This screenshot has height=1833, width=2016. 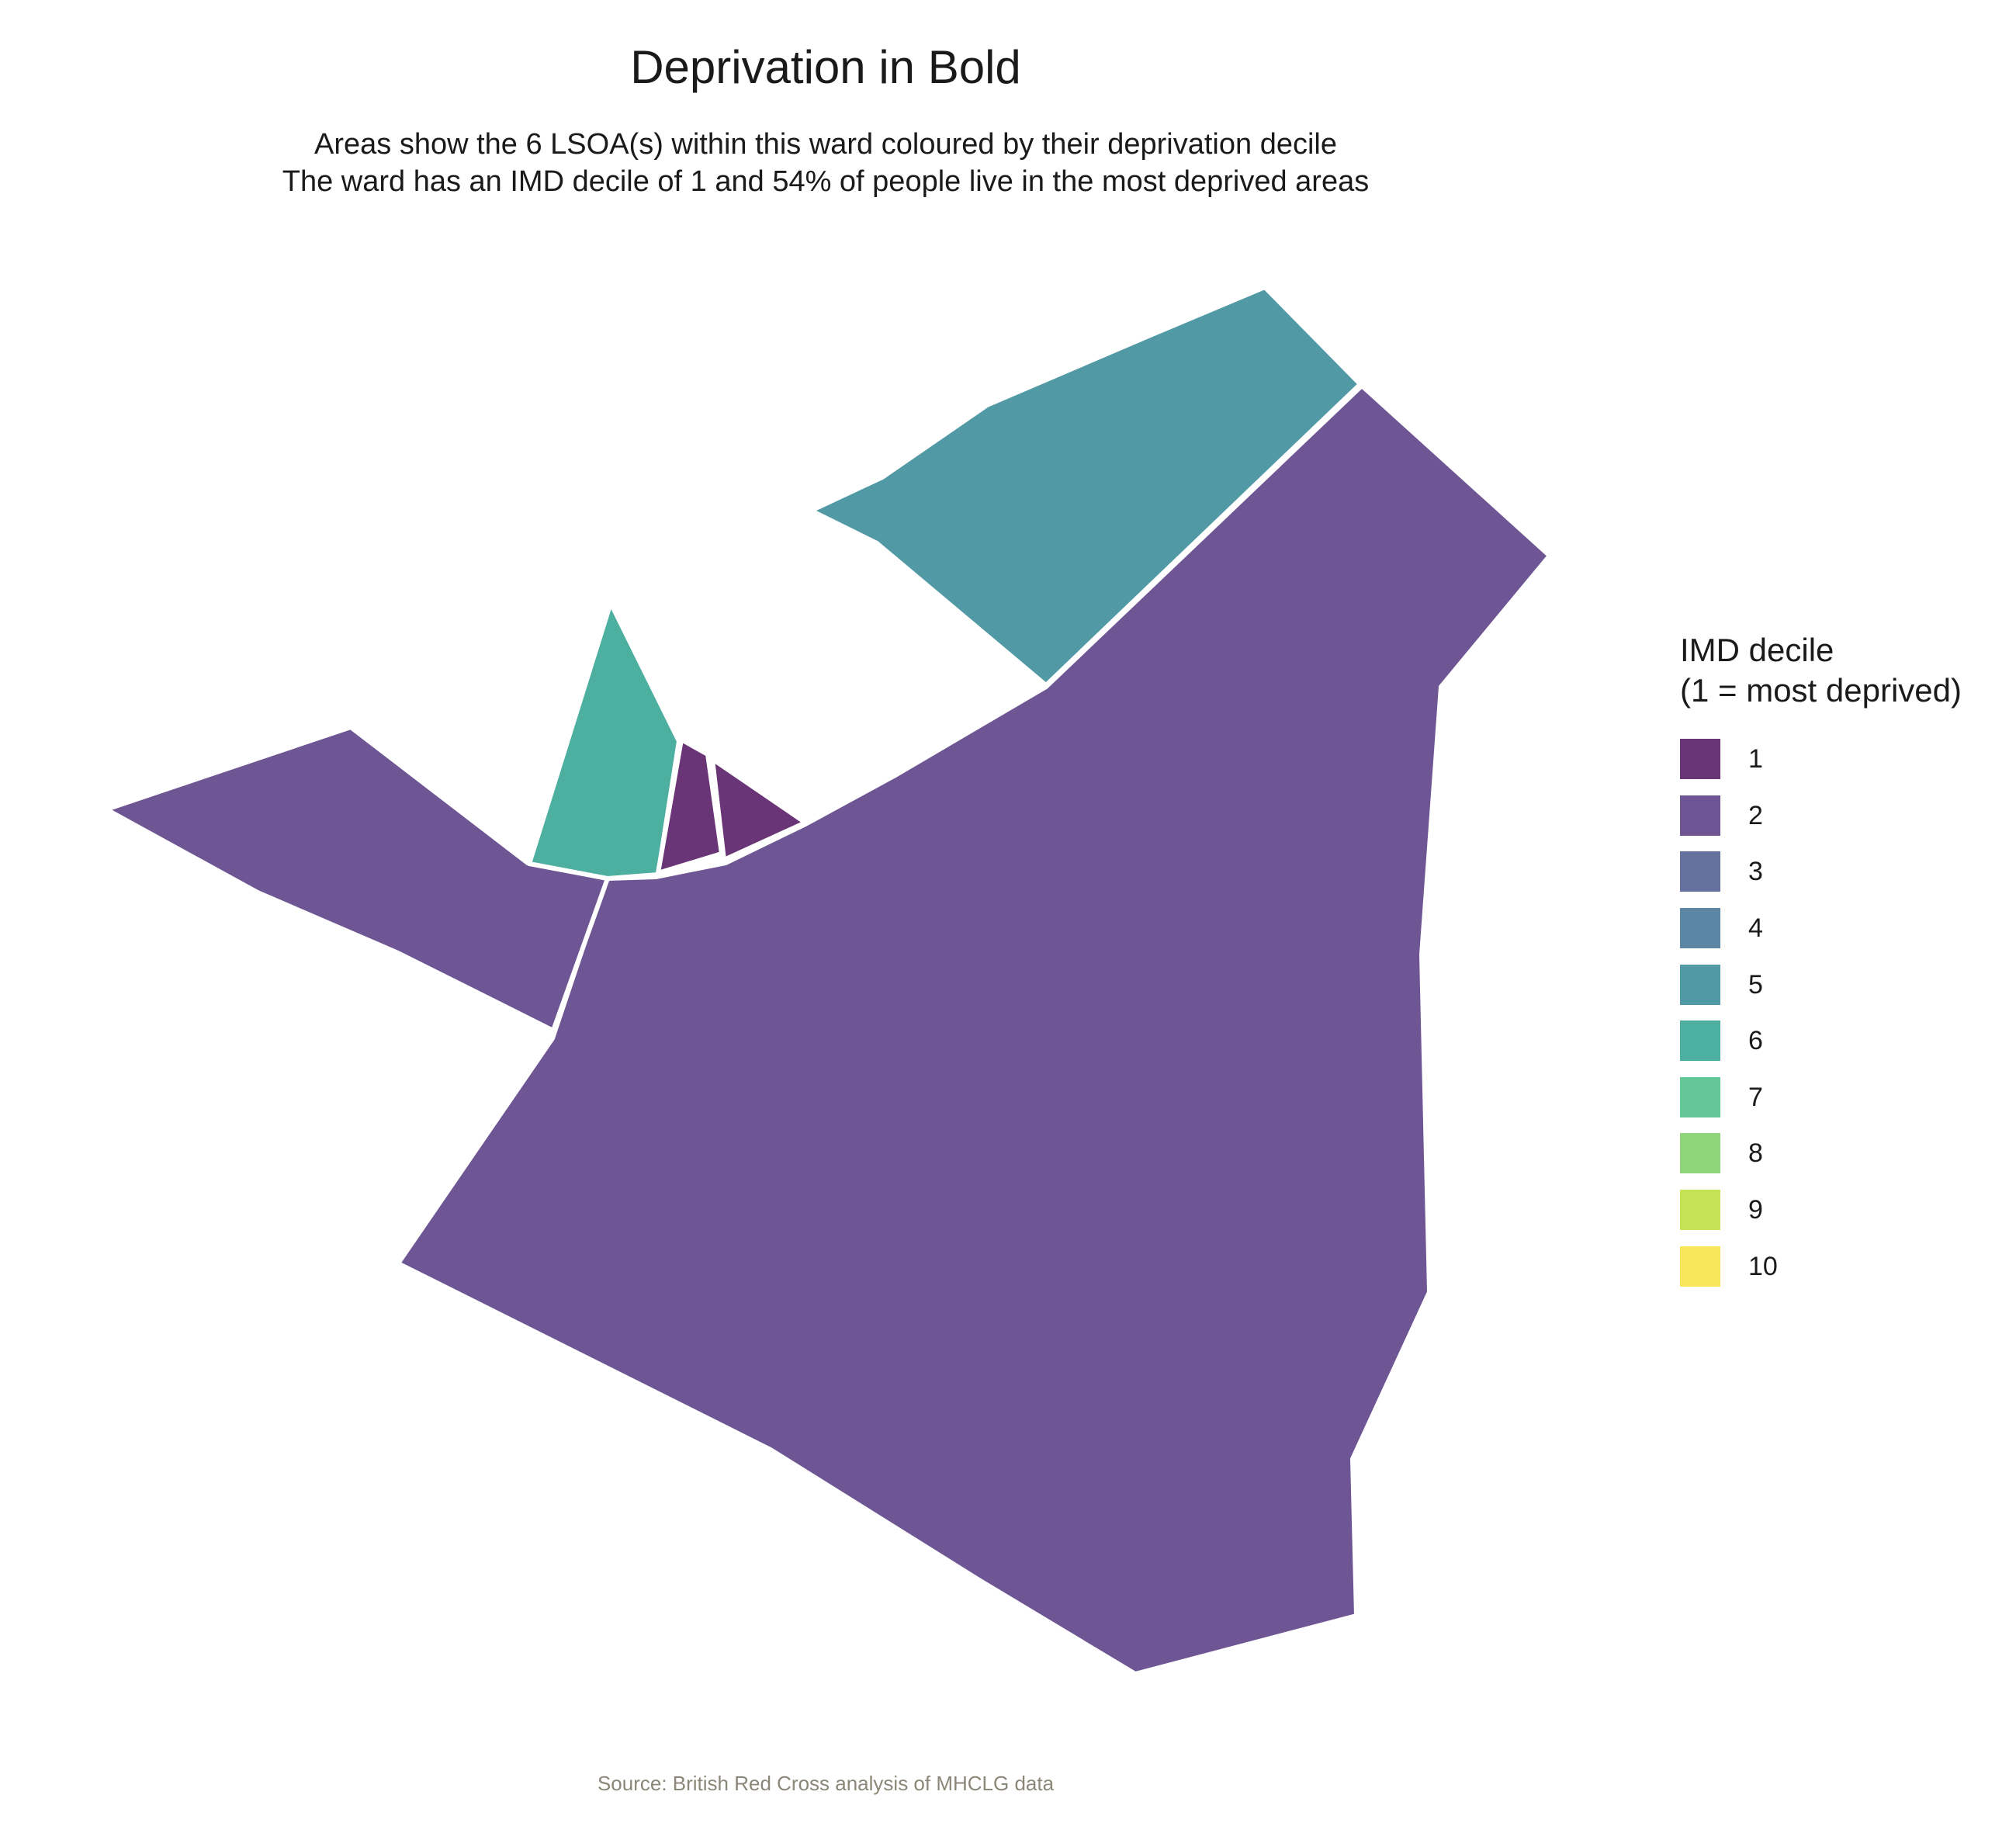 I want to click on legend-title-line-1: IMD decile, so click(x=1757, y=650).